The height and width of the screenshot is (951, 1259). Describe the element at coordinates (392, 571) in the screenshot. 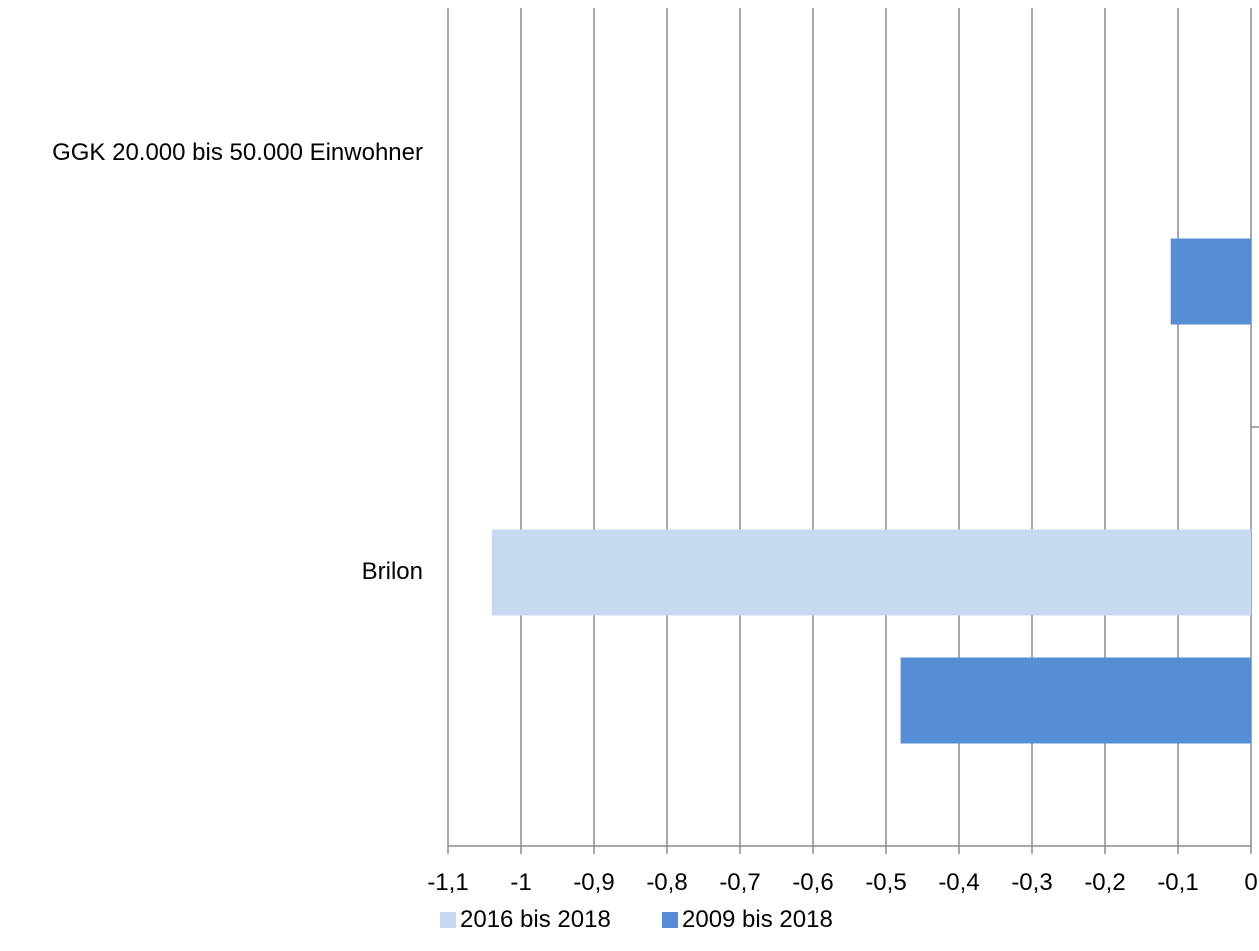

I see `category-label: Brilon` at that location.